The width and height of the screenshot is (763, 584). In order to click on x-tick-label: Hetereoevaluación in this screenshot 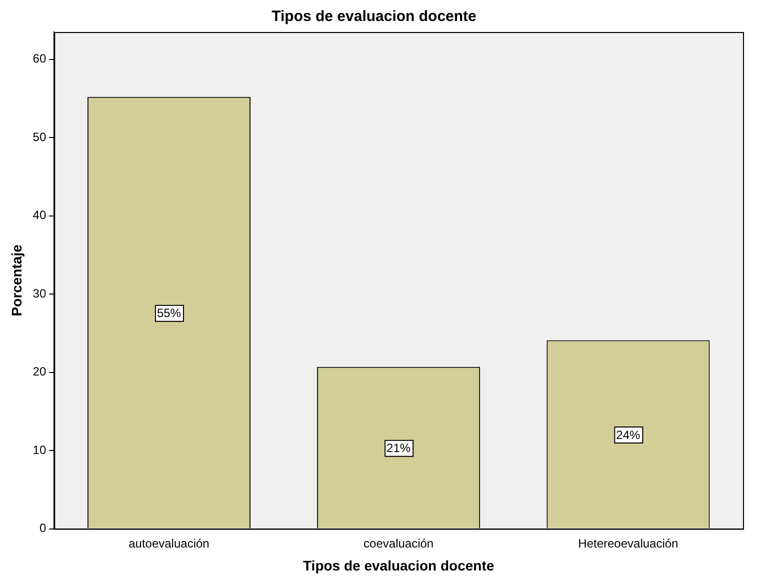, I will do `click(628, 543)`.